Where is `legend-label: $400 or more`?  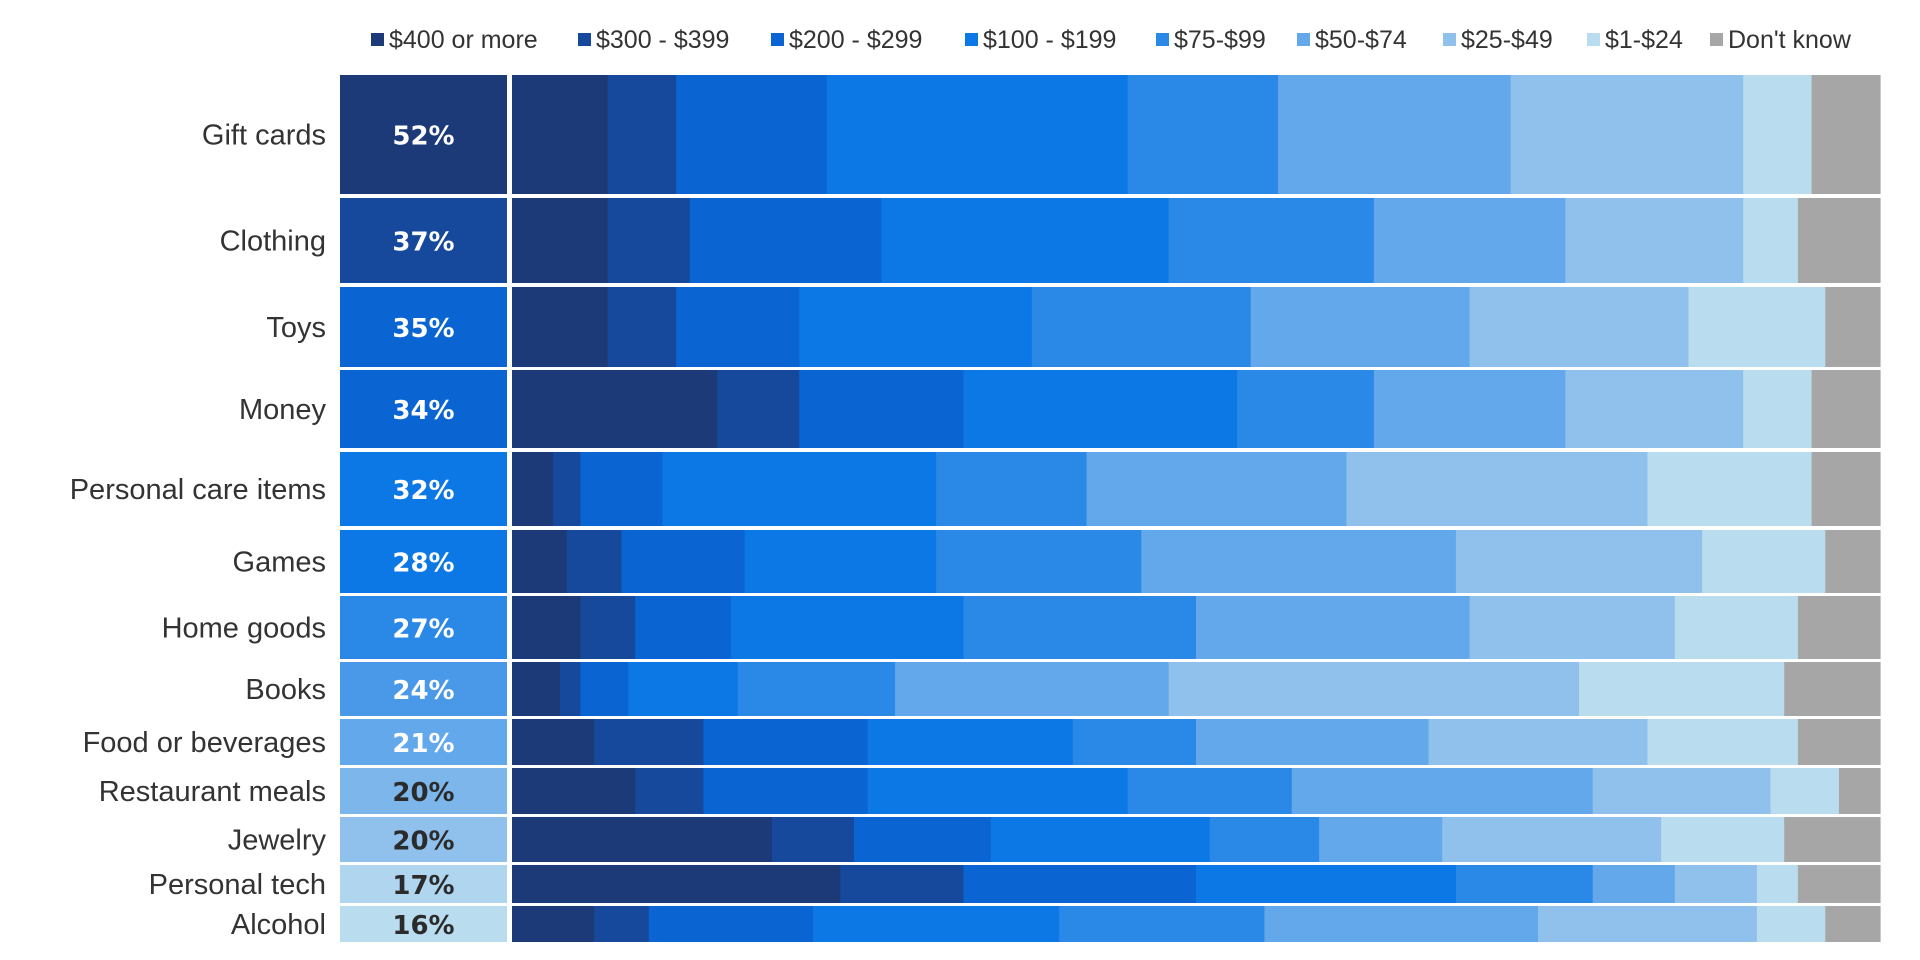 legend-label: $400 or more is located at coordinates (463, 40).